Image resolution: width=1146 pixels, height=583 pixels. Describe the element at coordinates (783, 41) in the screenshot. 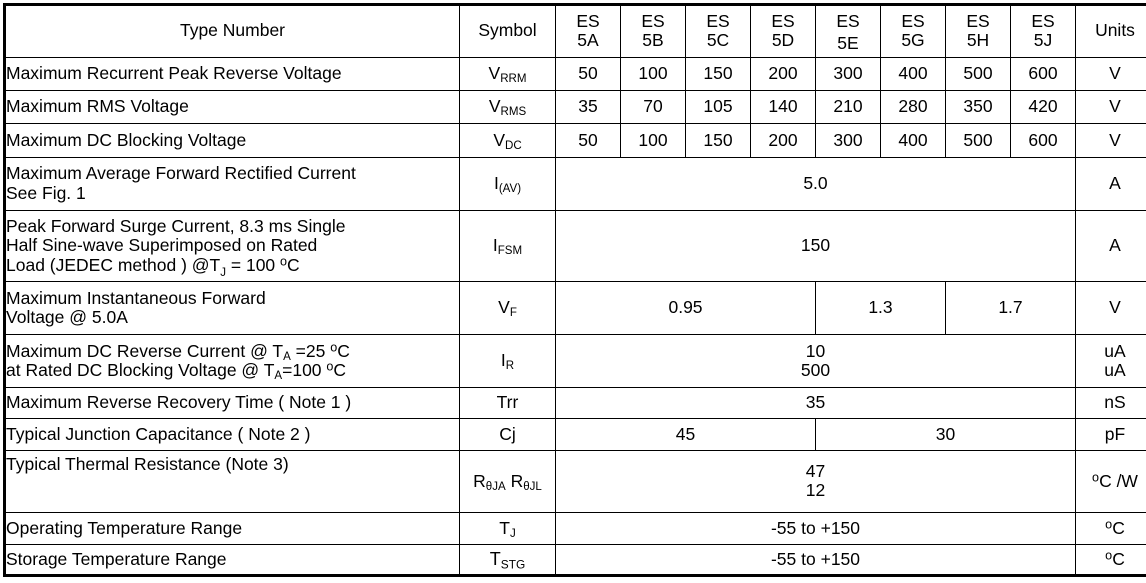

I see `part-suffix: 5D` at that location.